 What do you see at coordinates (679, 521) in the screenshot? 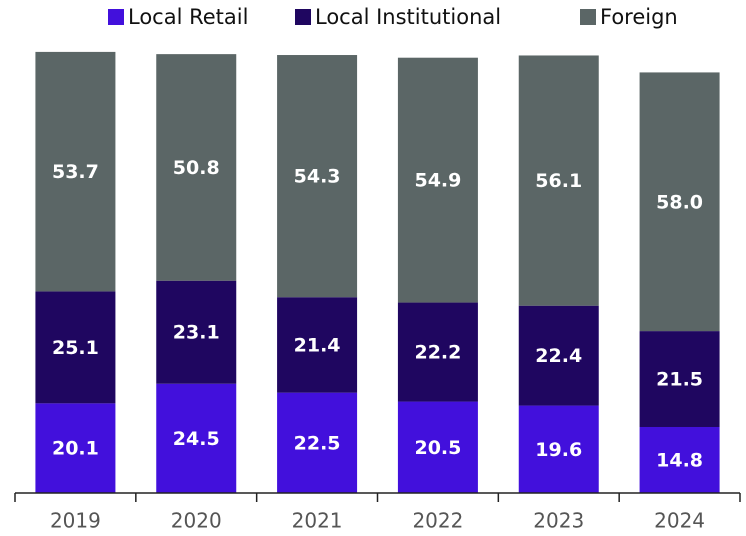
I see `x-tick-label: 2024` at bounding box center [679, 521].